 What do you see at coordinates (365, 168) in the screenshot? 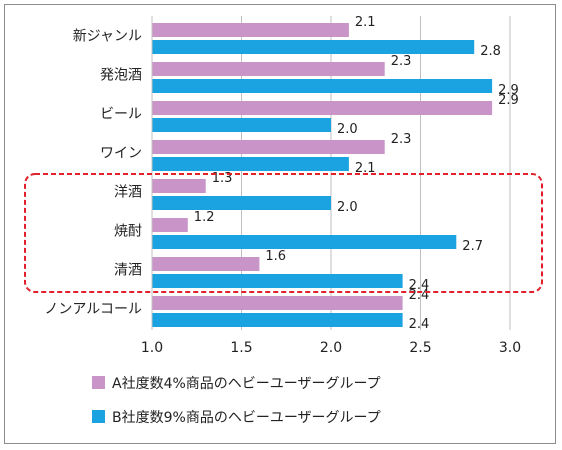
I see `value-label-series1-3: 2.1` at bounding box center [365, 168].